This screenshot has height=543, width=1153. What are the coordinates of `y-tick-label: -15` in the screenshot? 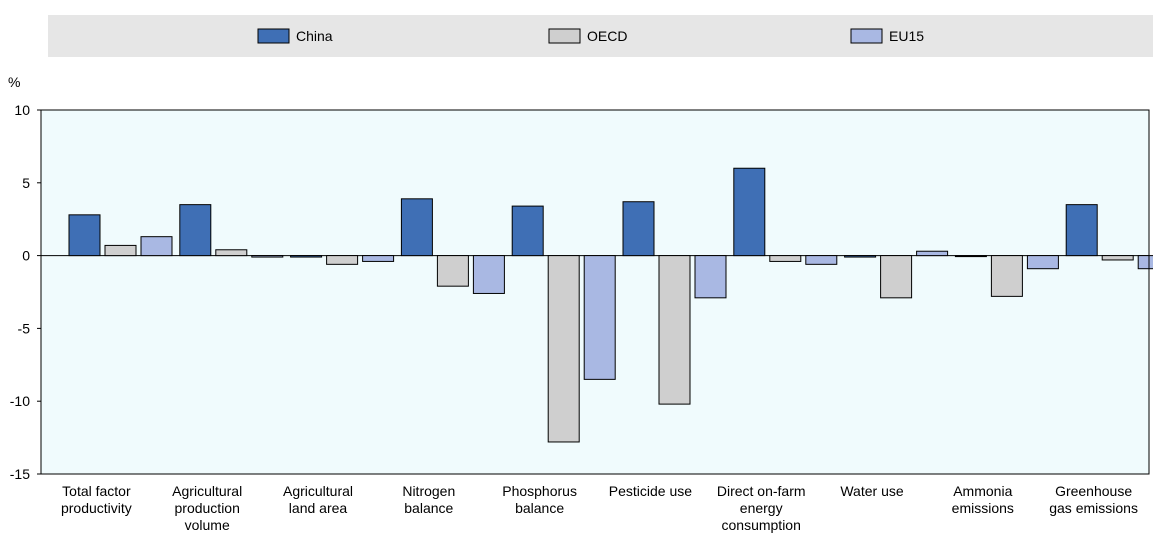 It's located at (20, 474).